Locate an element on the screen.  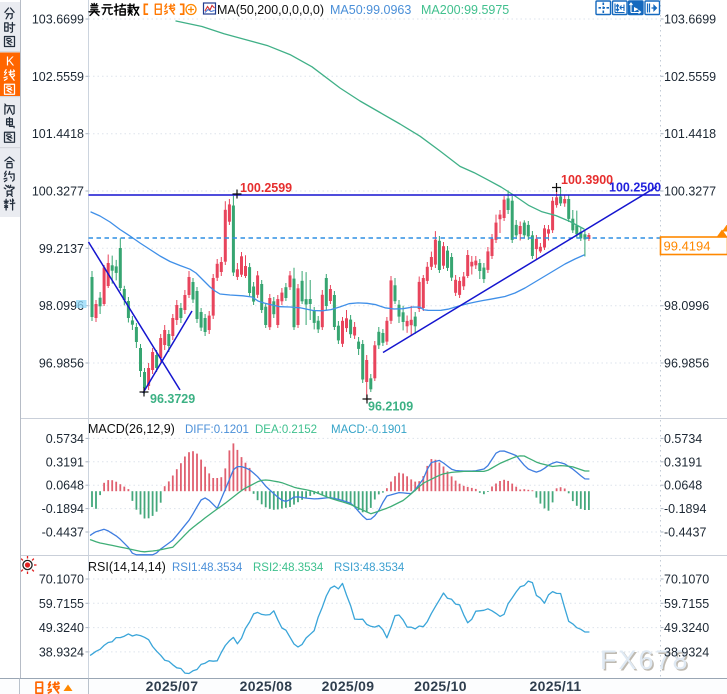
svg-text: MA50:99.0963 is located at coordinates (370, 10).